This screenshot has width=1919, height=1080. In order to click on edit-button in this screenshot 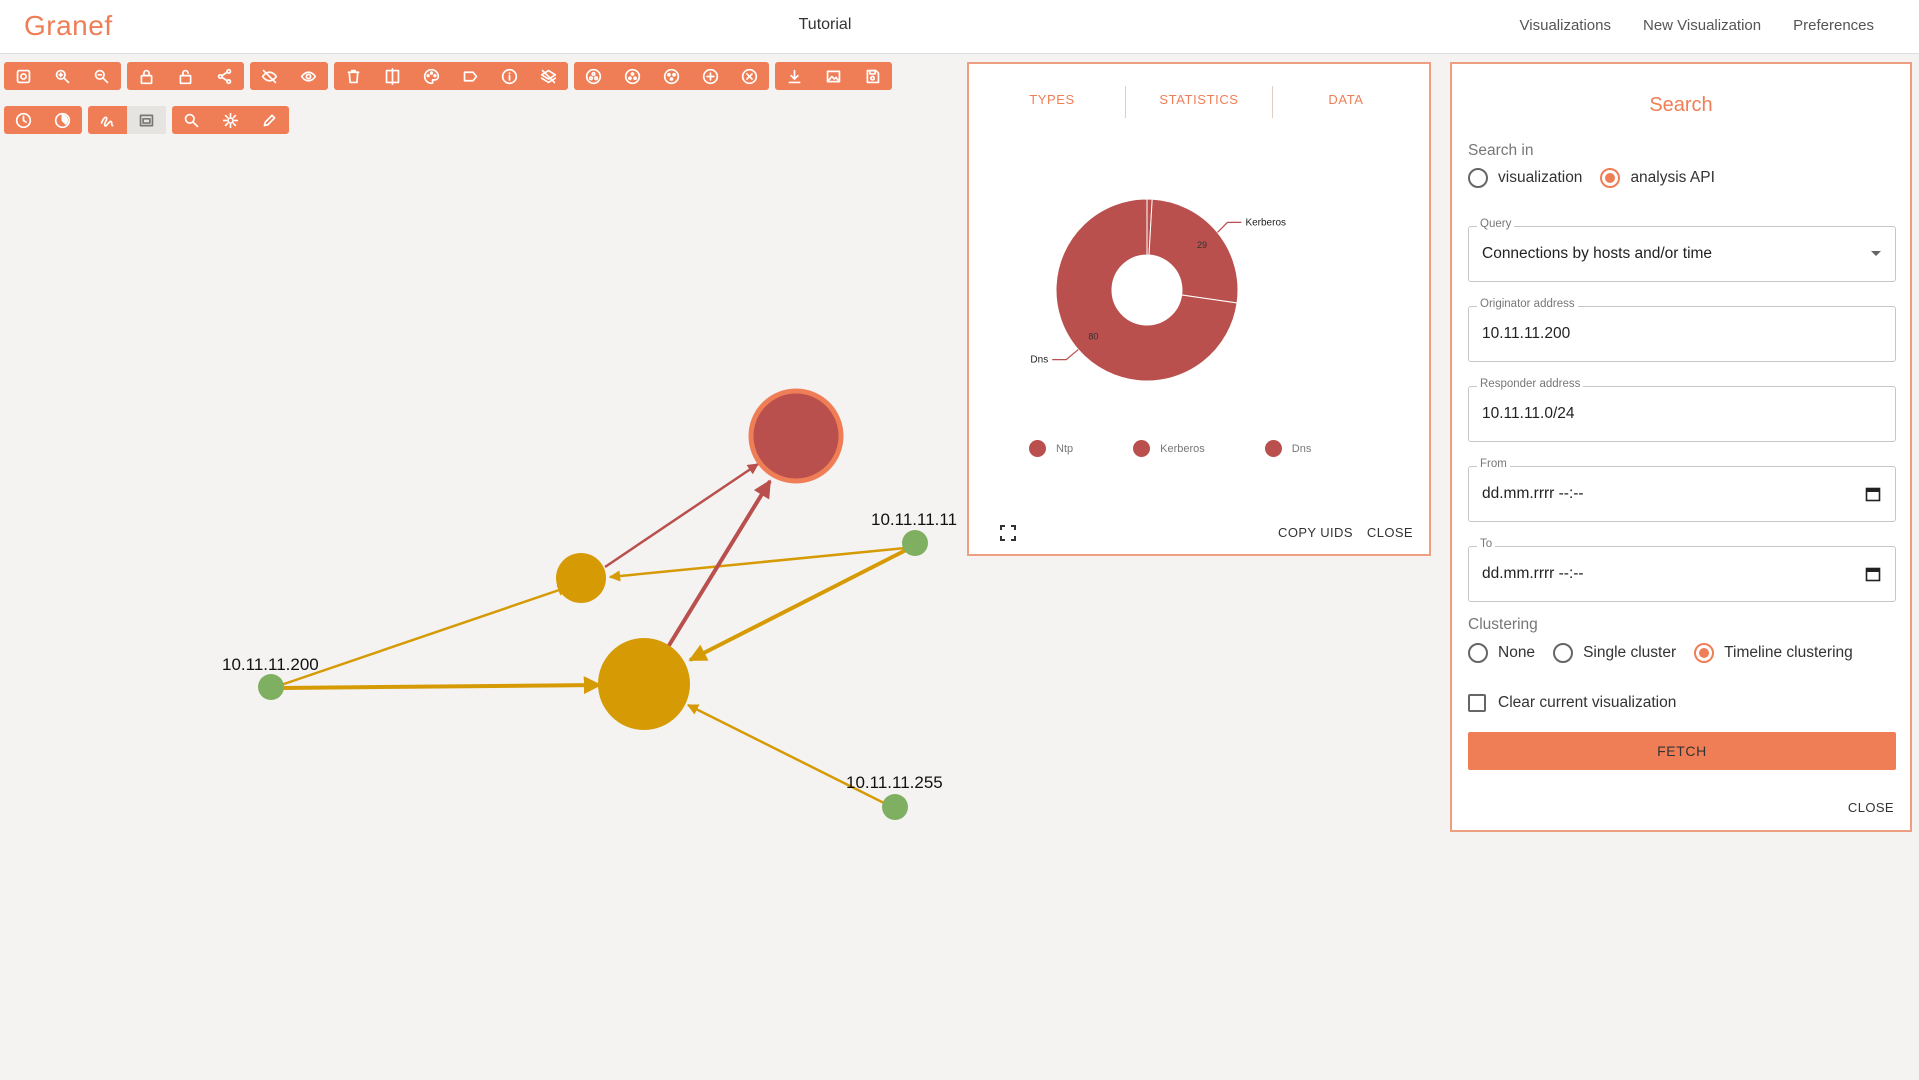, I will do `click(269, 120)`.